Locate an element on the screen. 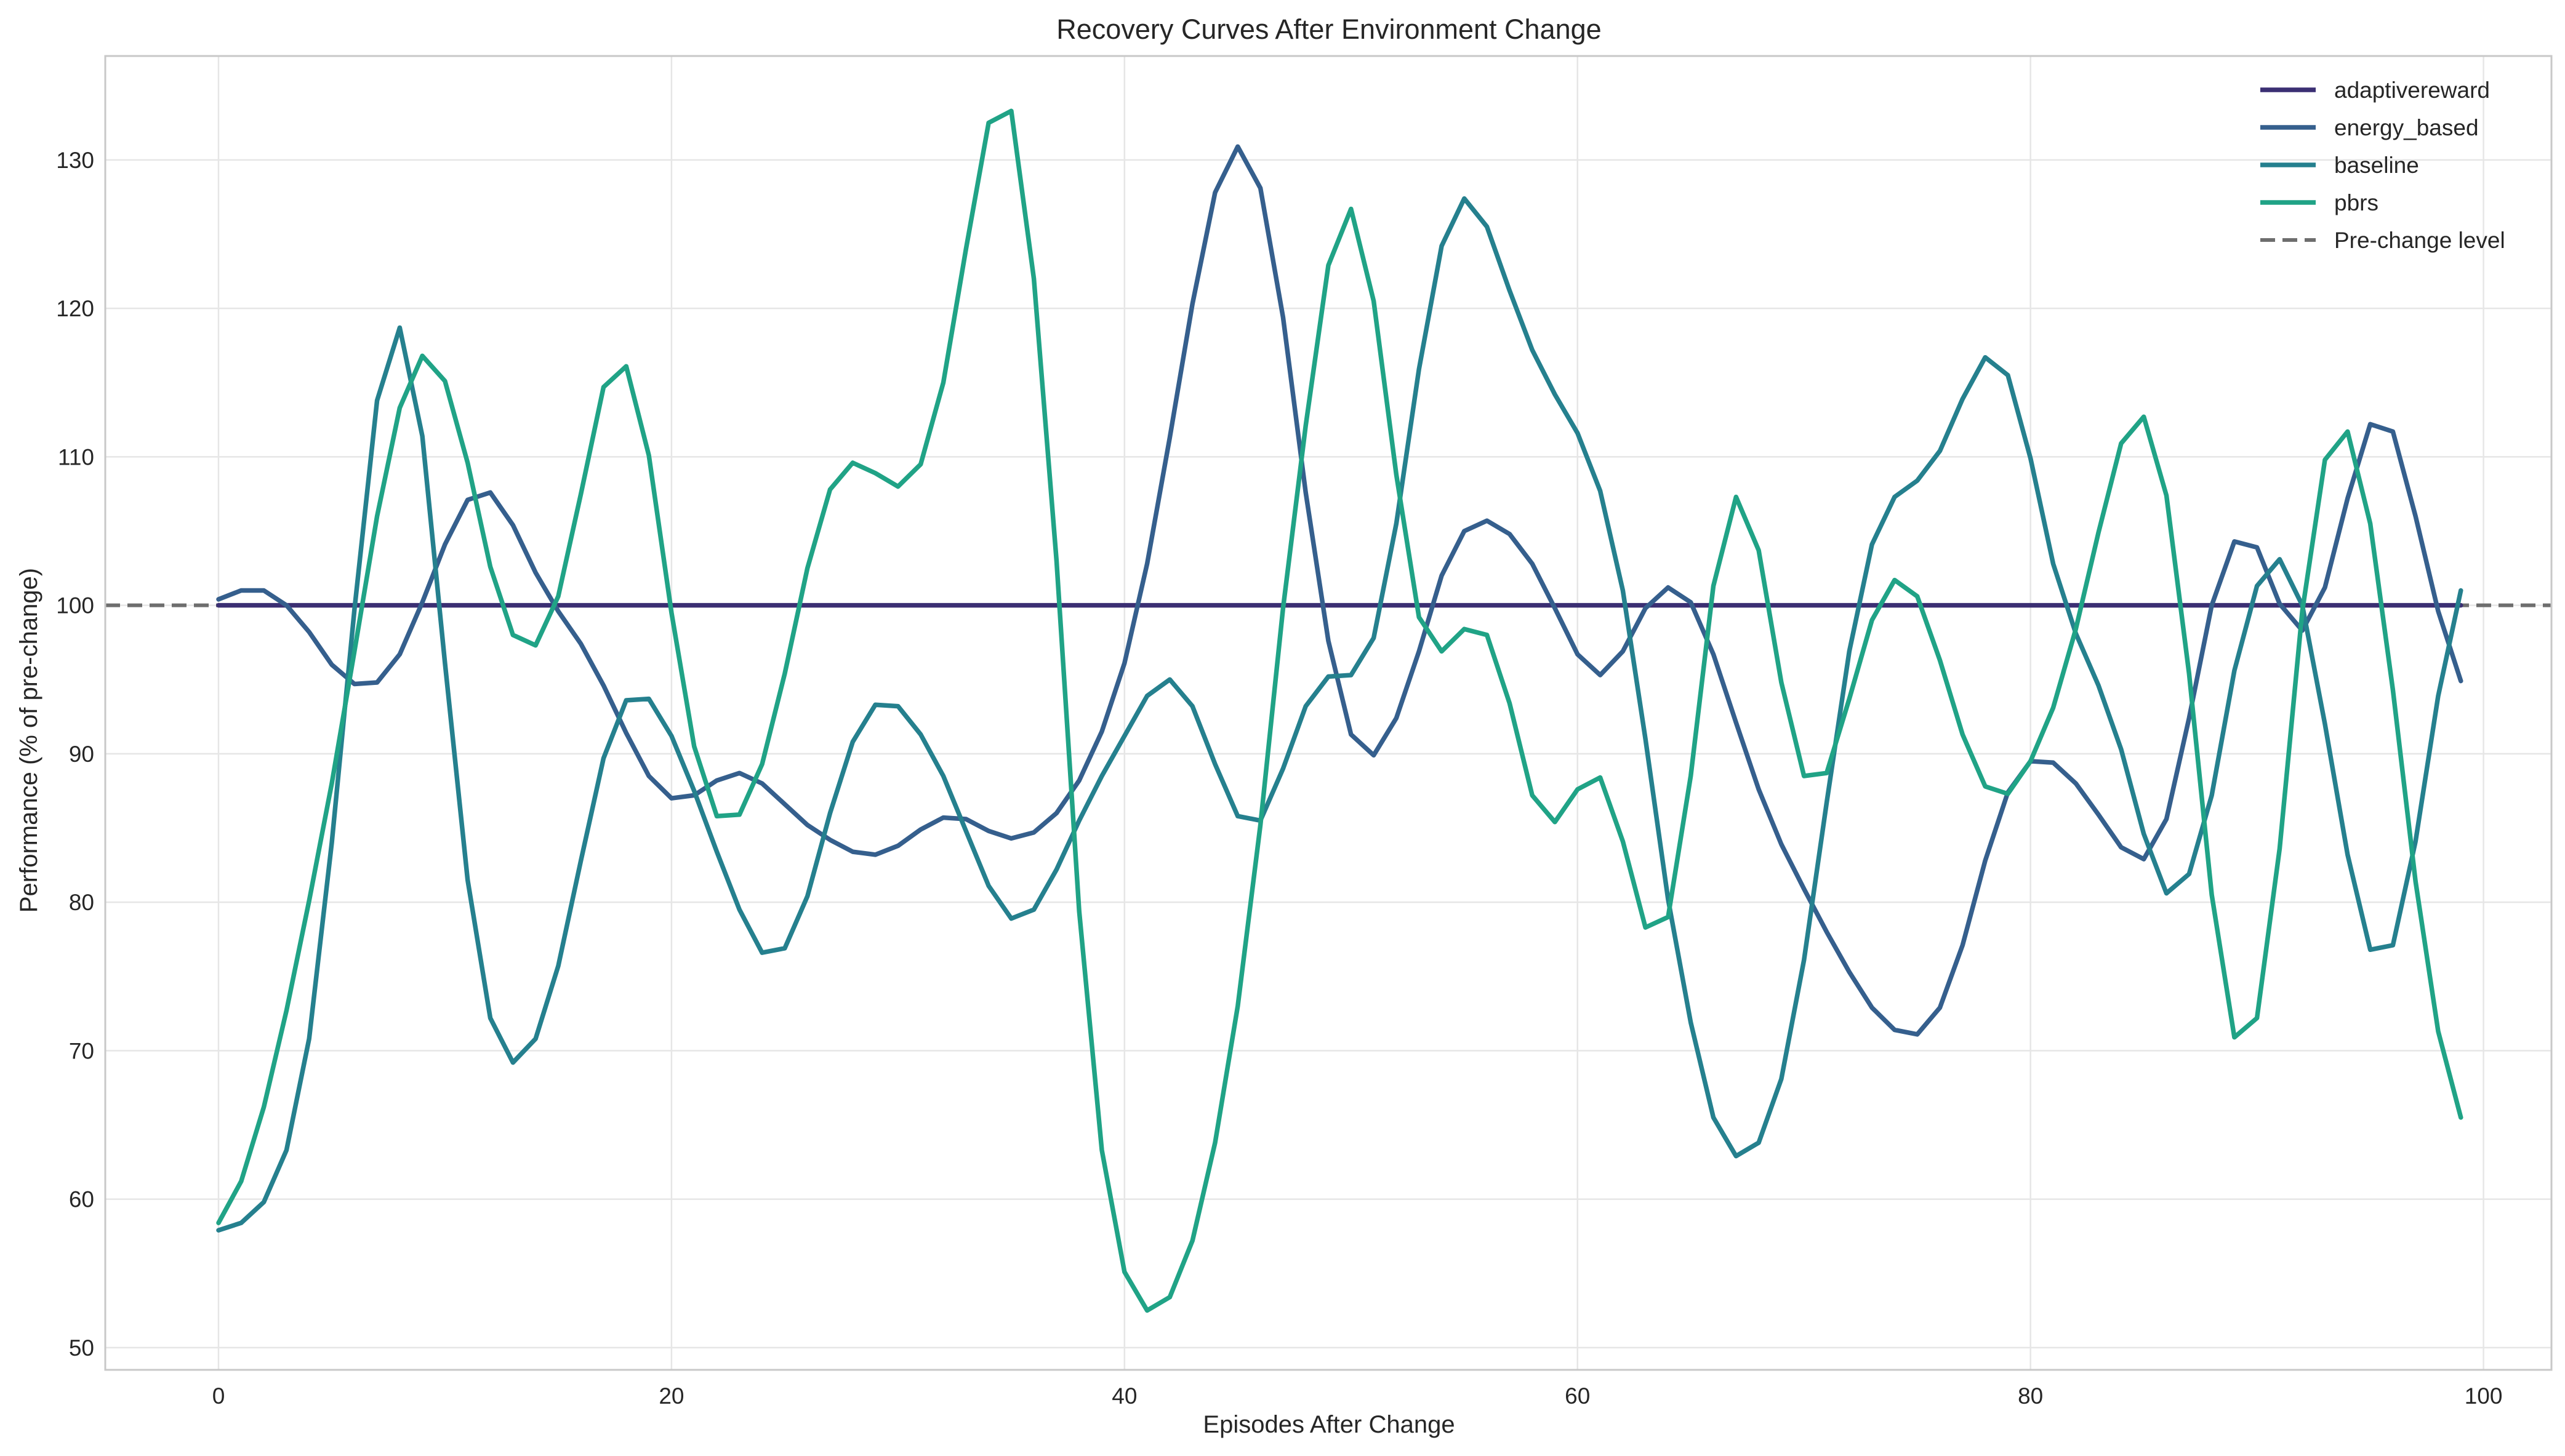  legend-label-pre-change-level: Pre-change level is located at coordinates (2419, 240).